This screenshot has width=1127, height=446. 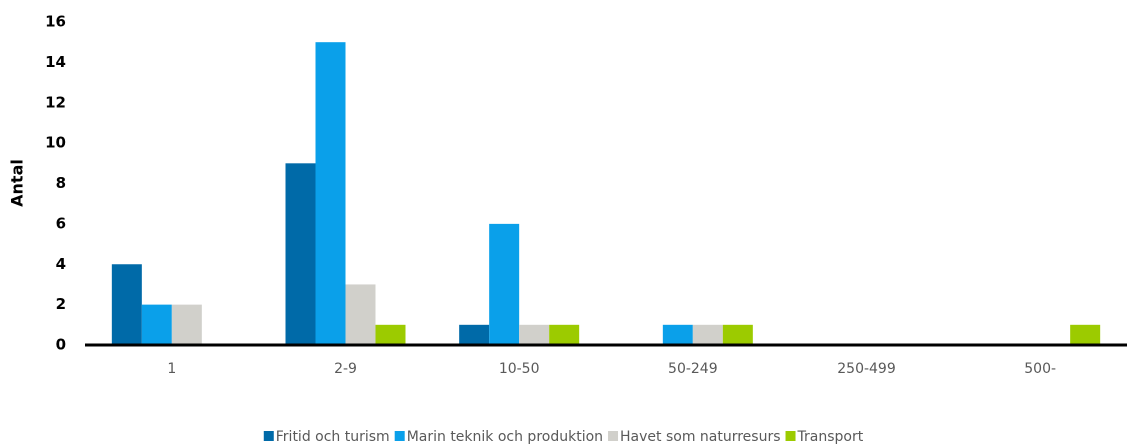 What do you see at coordinates (61, 264) in the screenshot?
I see `y-tick-label: 4` at bounding box center [61, 264].